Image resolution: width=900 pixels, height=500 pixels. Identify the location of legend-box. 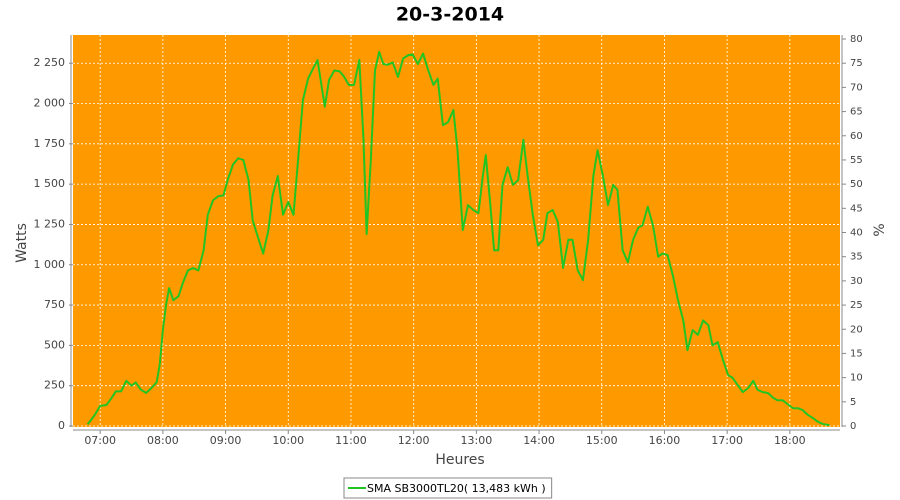
(448, 488).